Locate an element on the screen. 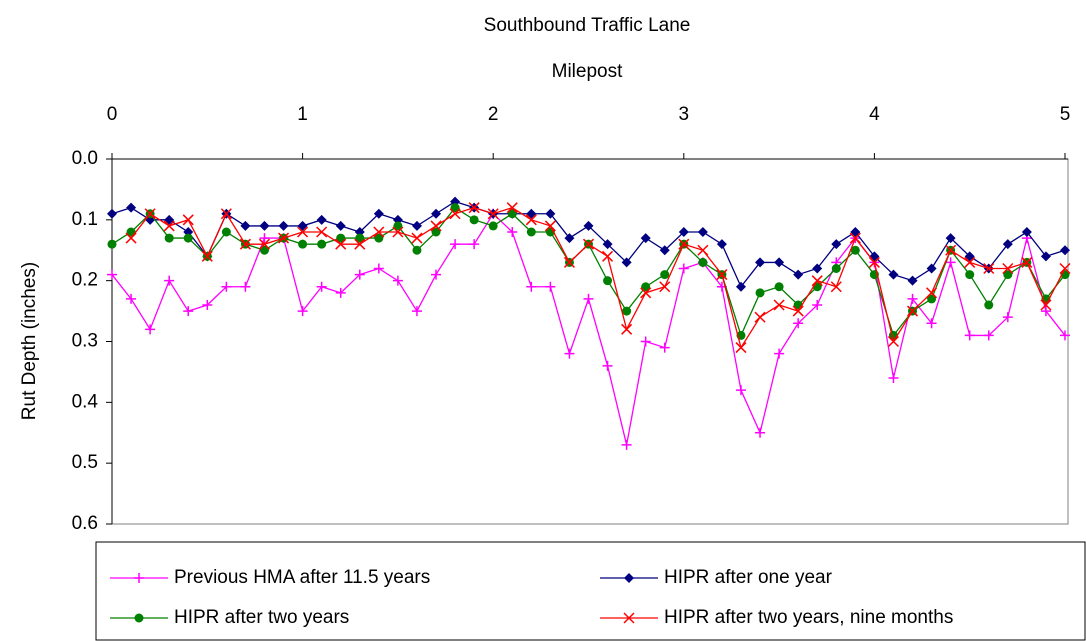 This screenshot has width=1086, height=641. legend-label: HIPR after one year is located at coordinates (748, 577).